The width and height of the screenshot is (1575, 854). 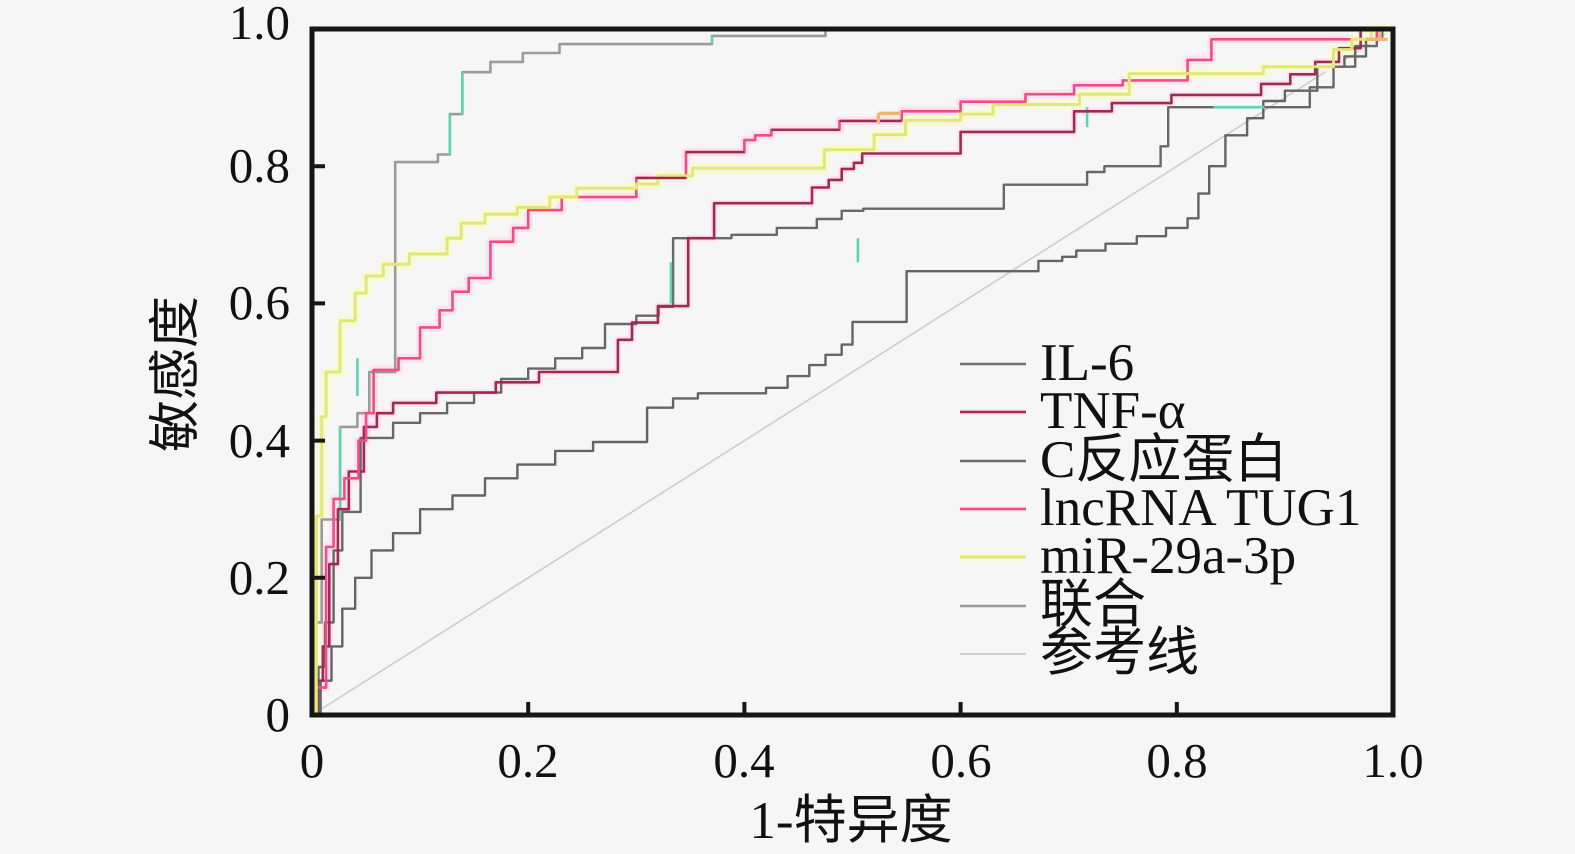 I want to click on svg-text: miR-29a-3p, so click(x=1168, y=556).